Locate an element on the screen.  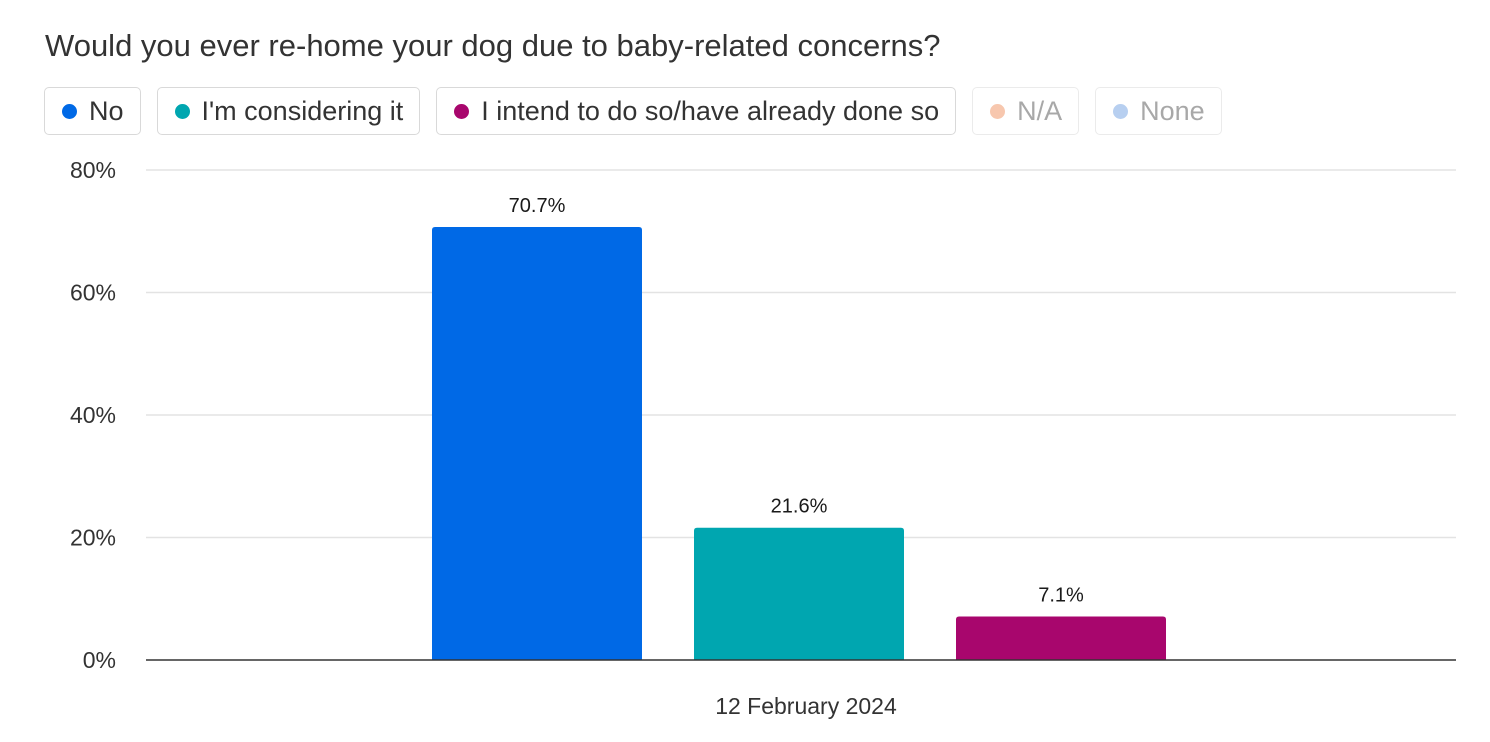
legend-label: None is located at coordinates (1172, 110).